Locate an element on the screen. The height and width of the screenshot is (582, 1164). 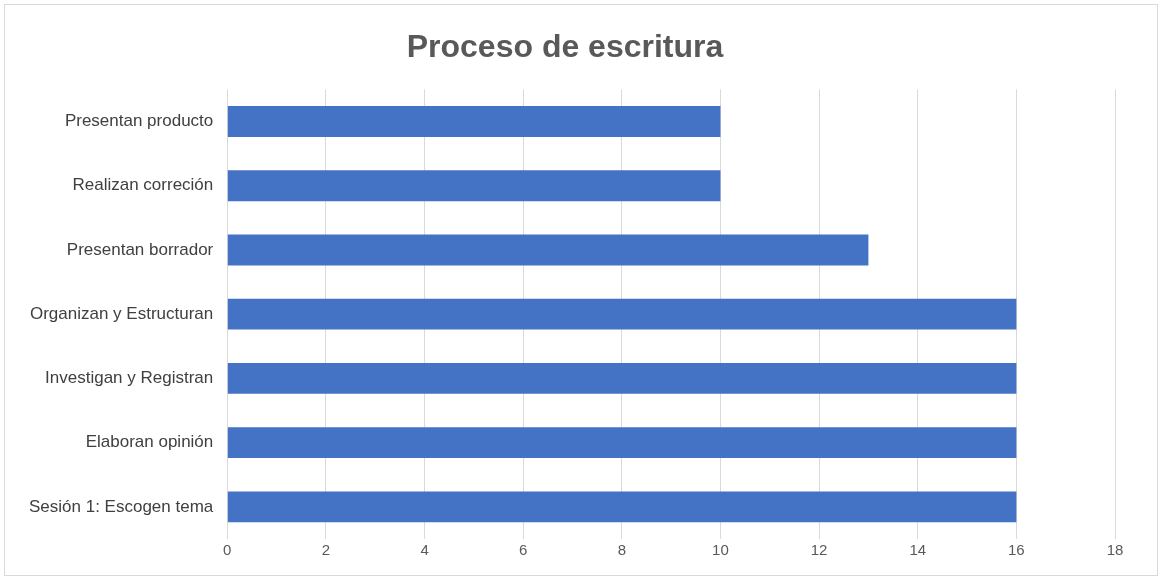
x-tick-label: 6 is located at coordinates (523, 550).